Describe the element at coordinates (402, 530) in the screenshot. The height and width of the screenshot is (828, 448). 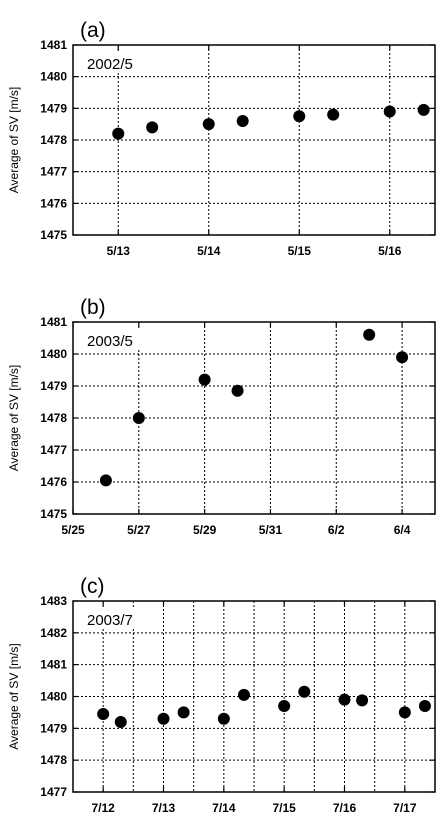
I see `x-tick-label: 6/4` at that location.